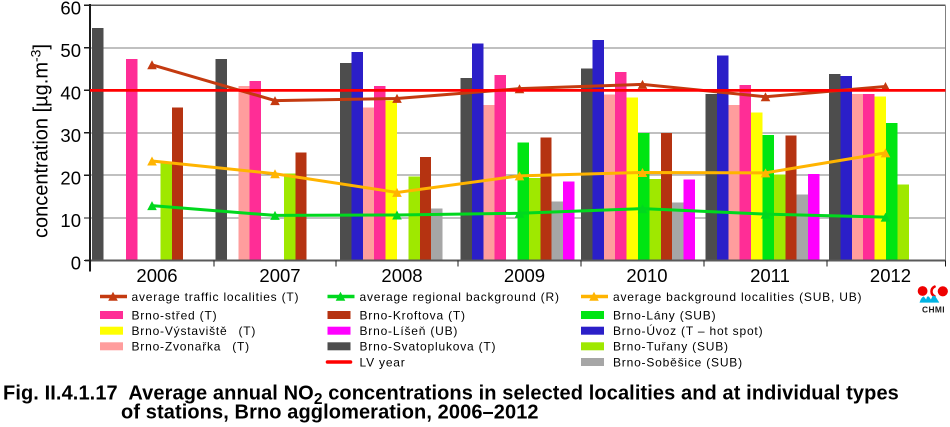  I want to click on svg-text: Brno-Výstaviště (T), so click(194, 331).